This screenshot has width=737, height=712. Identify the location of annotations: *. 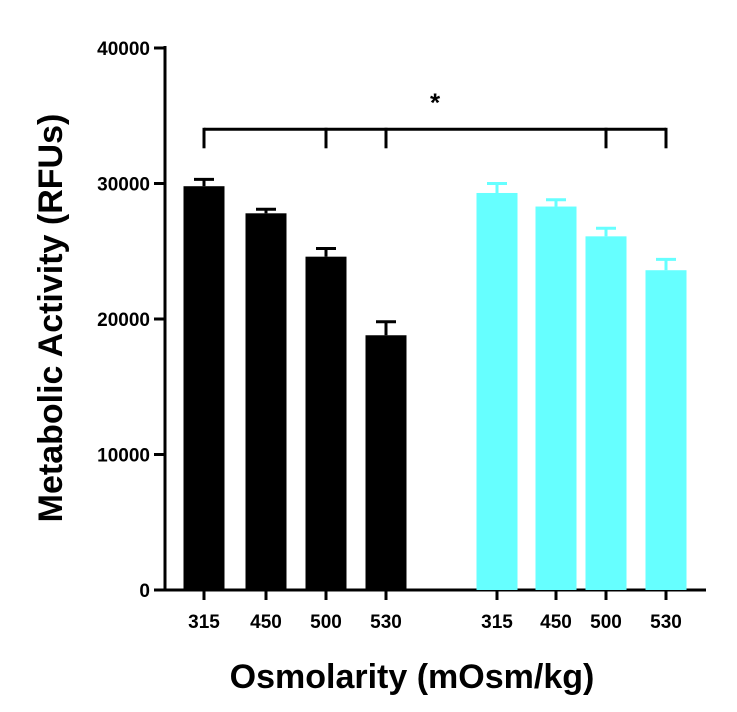
(435, 118).